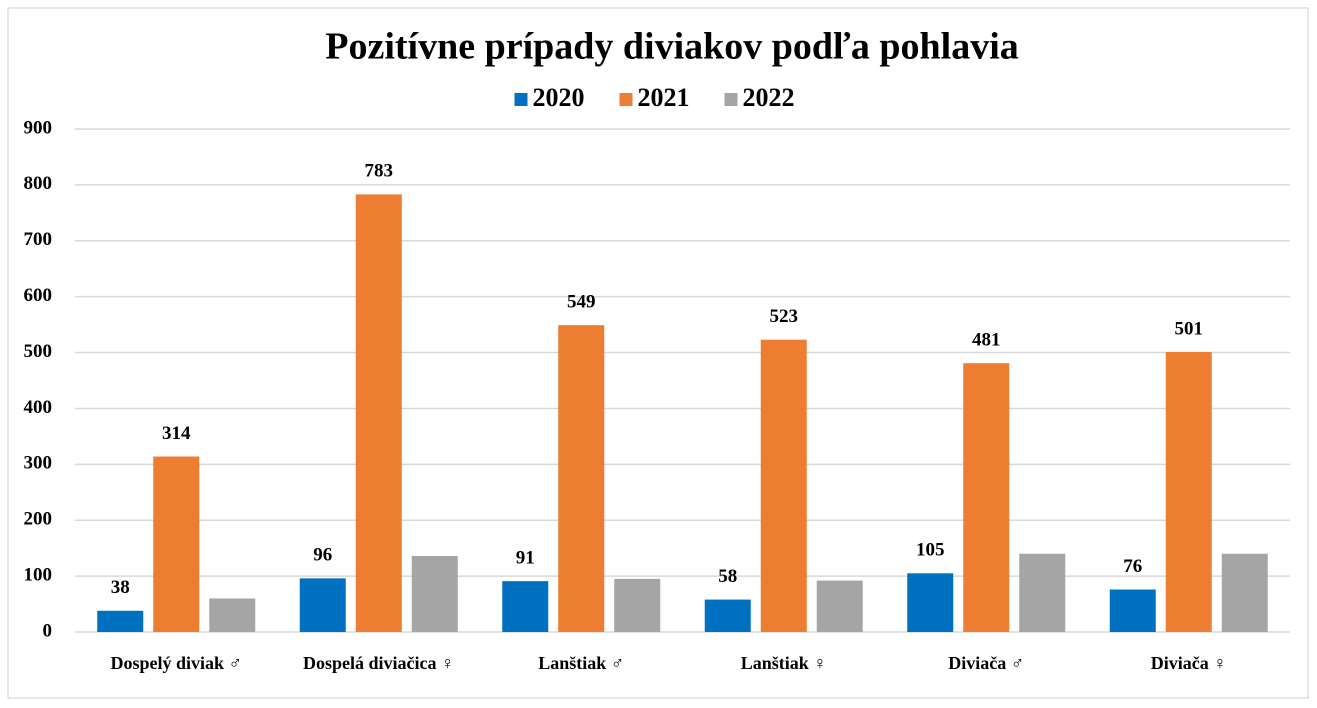 This screenshot has height=708, width=1317. I want to click on legend-label: 2021, so click(664, 97).